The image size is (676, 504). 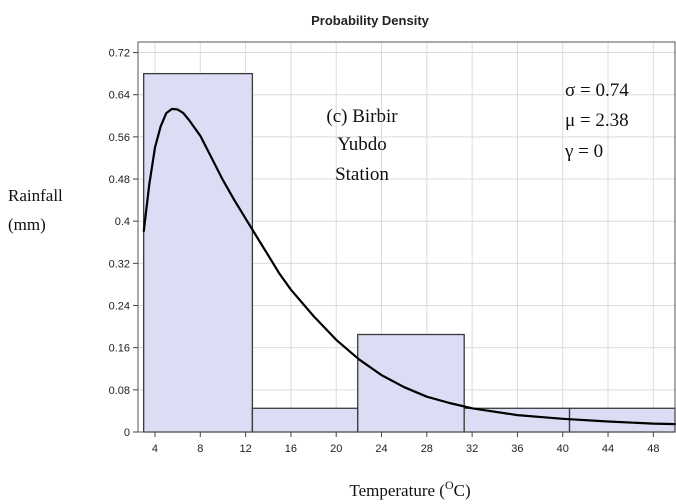 What do you see at coordinates (119, 96) in the screenshot?
I see `y-tick-label-8: 0.64` at bounding box center [119, 96].